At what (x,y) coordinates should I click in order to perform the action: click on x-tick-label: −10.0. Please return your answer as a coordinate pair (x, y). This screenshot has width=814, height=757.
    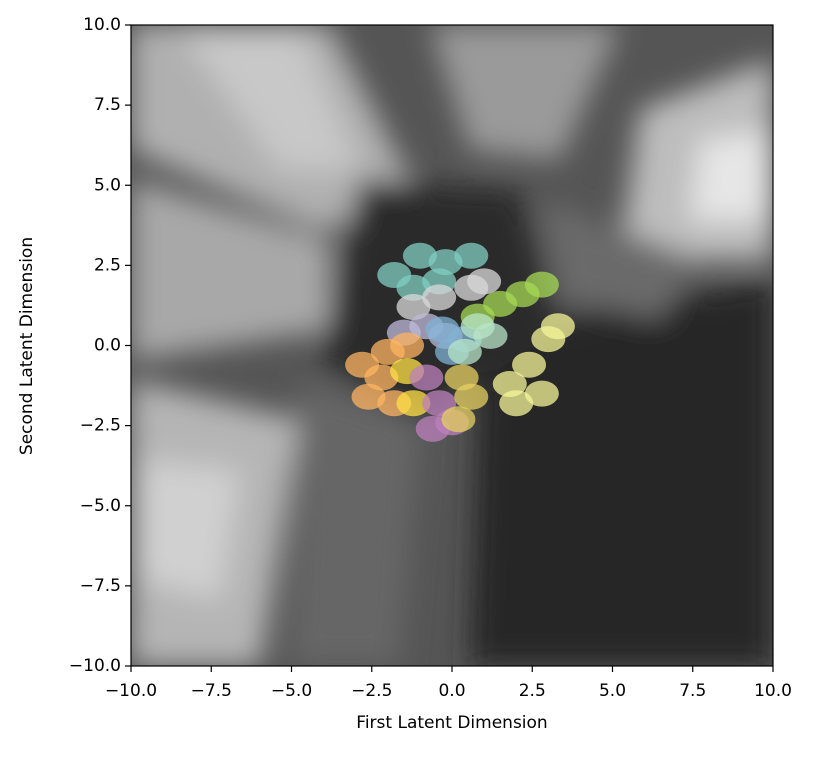
    Looking at the image, I should click on (131, 691).